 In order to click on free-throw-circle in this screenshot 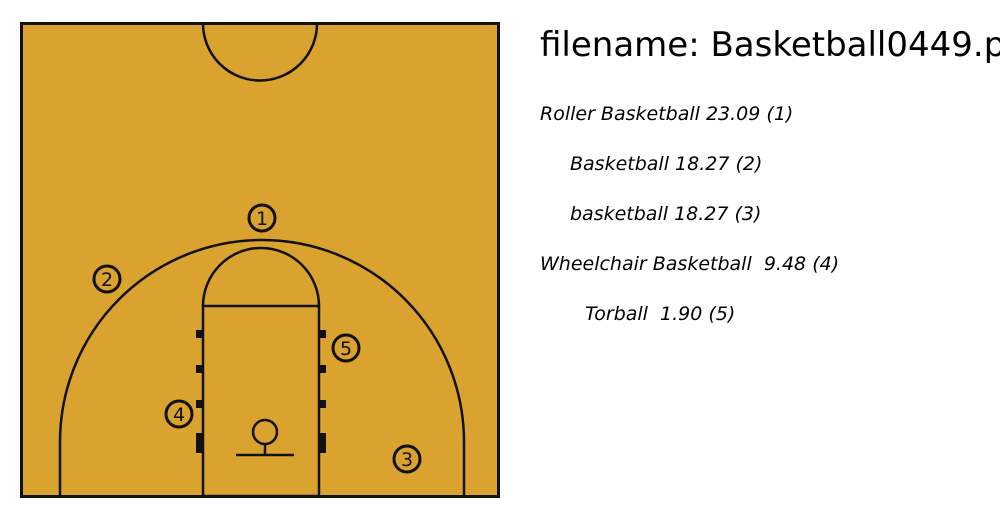, I will do `click(261, 276)`.